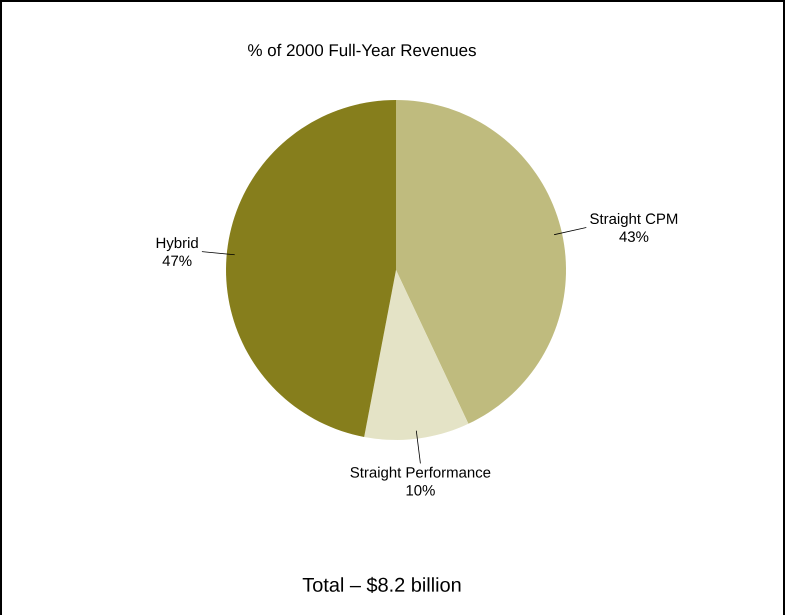 This screenshot has width=785, height=615. What do you see at coordinates (420, 473) in the screenshot?
I see `slice-label: Straight Performance` at bounding box center [420, 473].